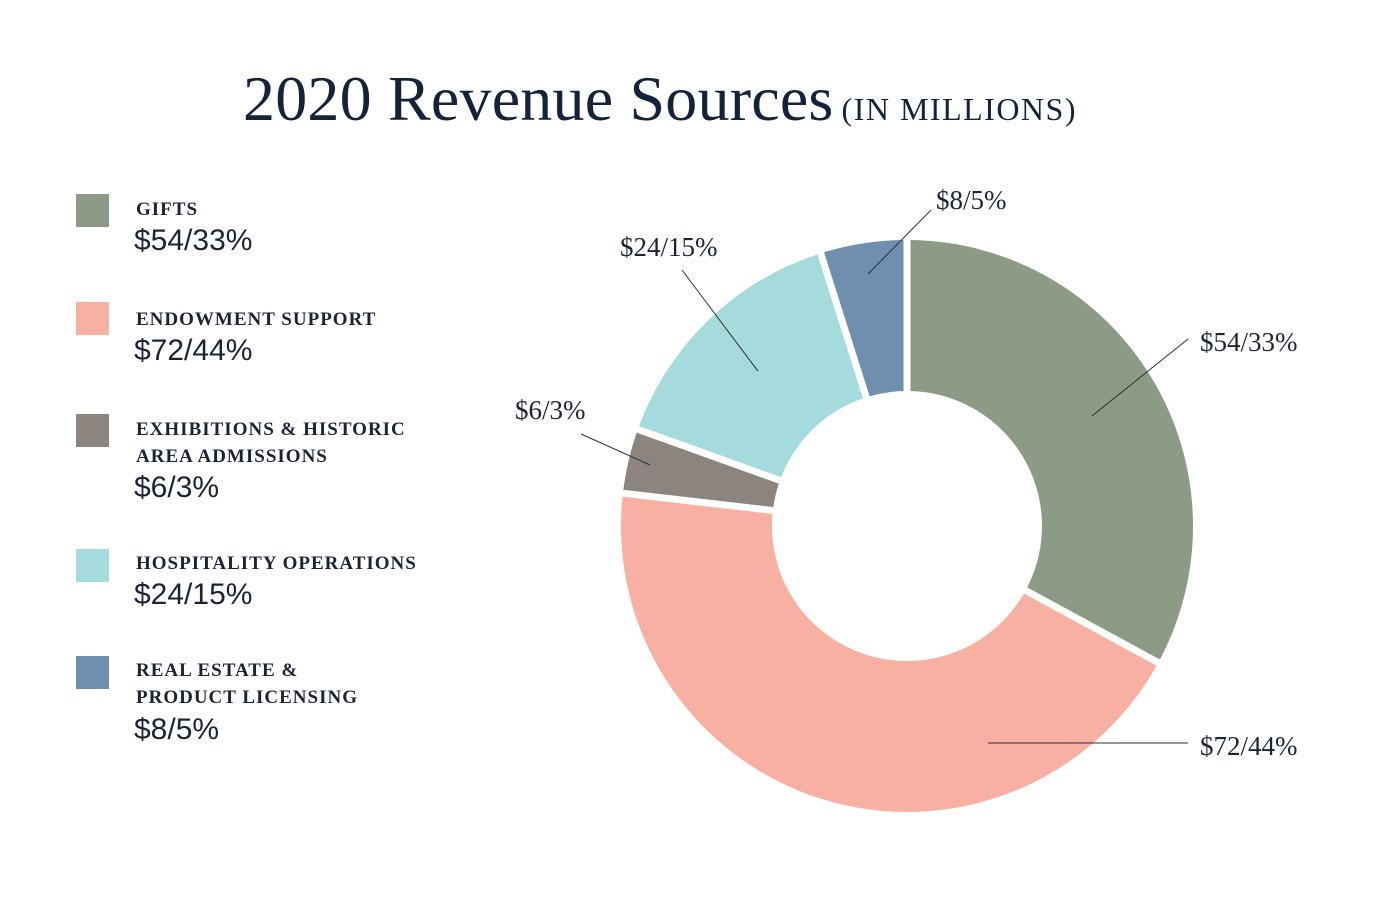 The width and height of the screenshot is (1400, 906). Describe the element at coordinates (959, 109) in the screenshot. I see `chart-title-unit: (IN MILLIONS)` at that location.